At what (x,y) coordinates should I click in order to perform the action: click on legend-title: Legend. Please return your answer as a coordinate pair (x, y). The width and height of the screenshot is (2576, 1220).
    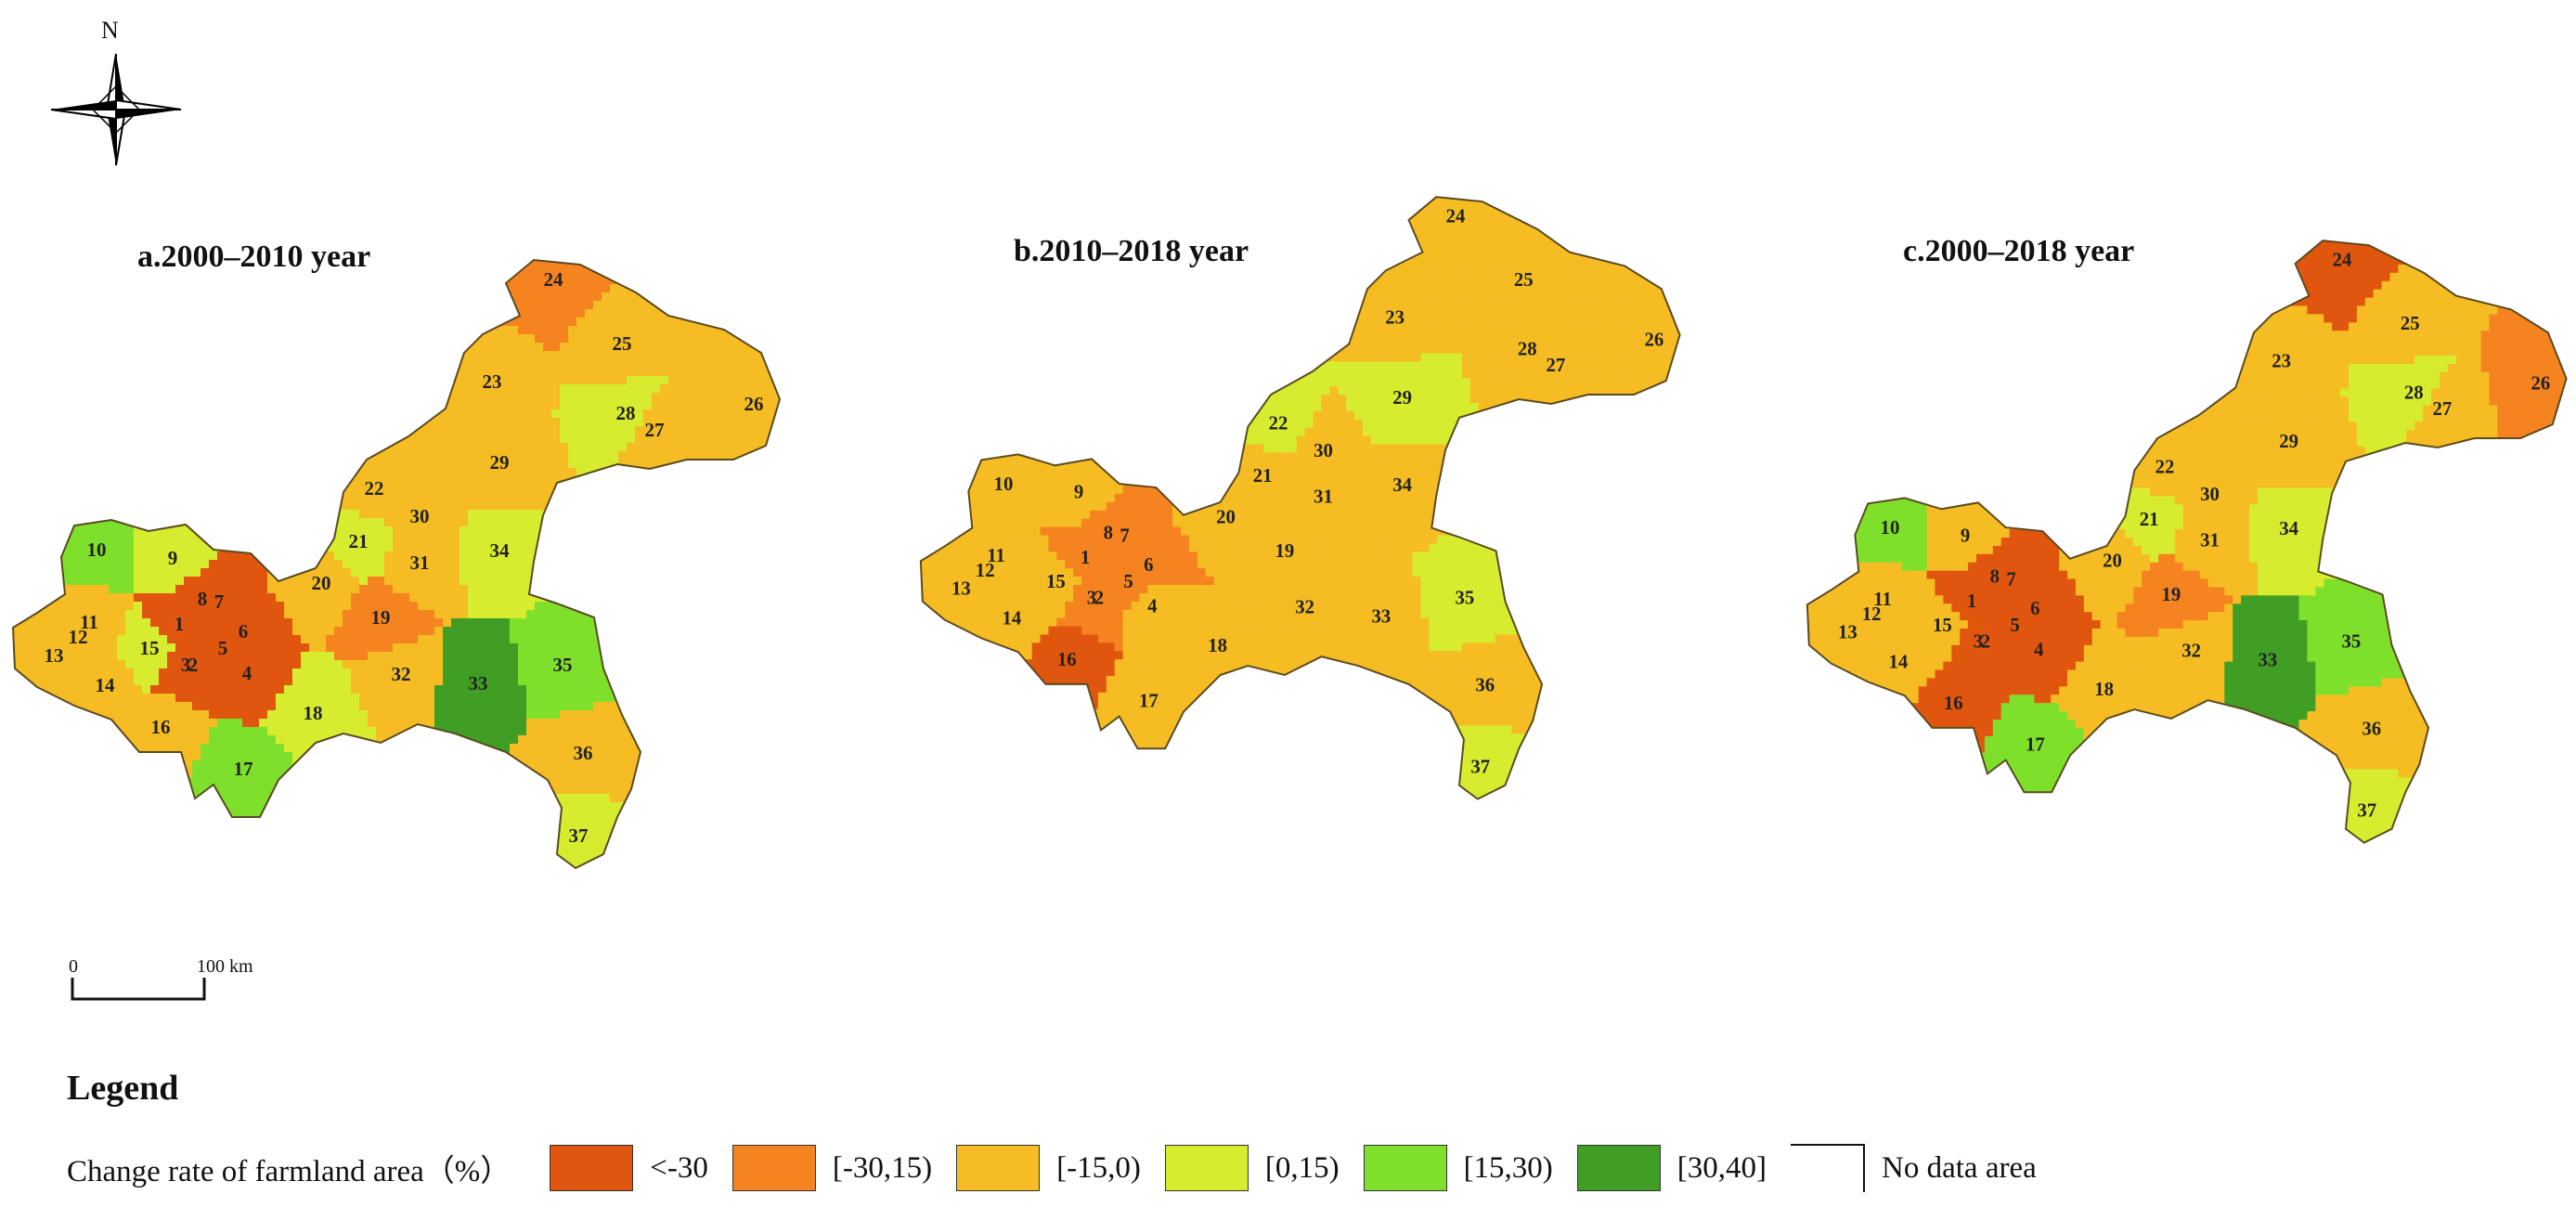
    Looking at the image, I should click on (122, 1088).